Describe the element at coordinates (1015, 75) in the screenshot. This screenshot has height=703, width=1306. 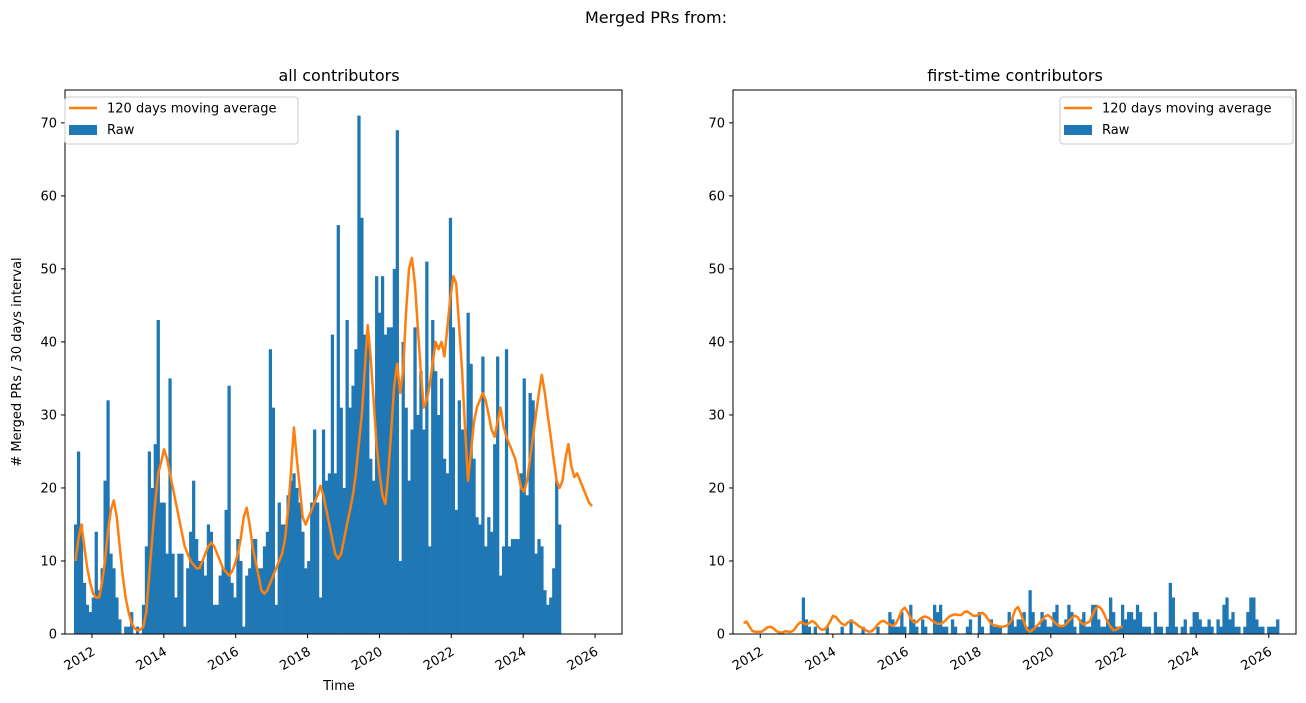
I see `chart-title: first-time contributors` at that location.